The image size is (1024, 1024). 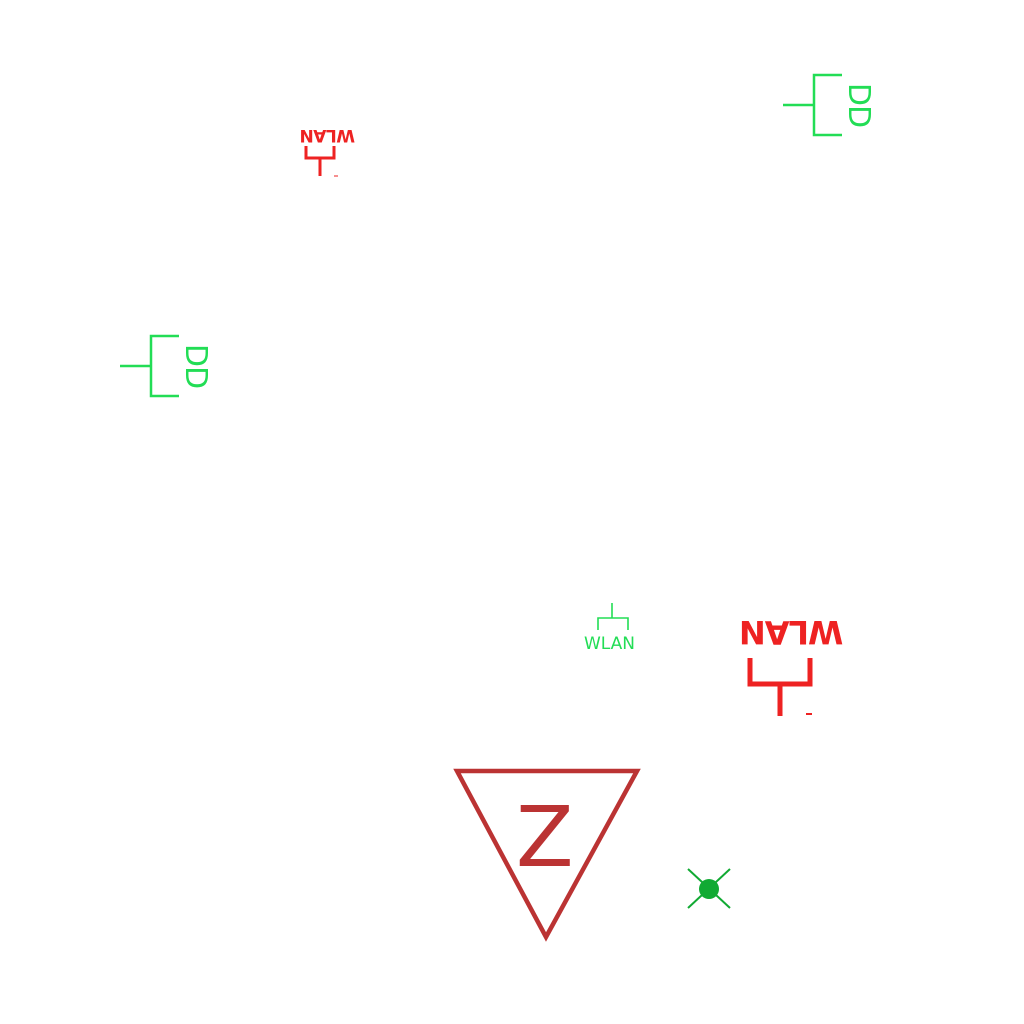 I want to click on wlan-green-small-symbol: WLAN, so click(x=610, y=628).